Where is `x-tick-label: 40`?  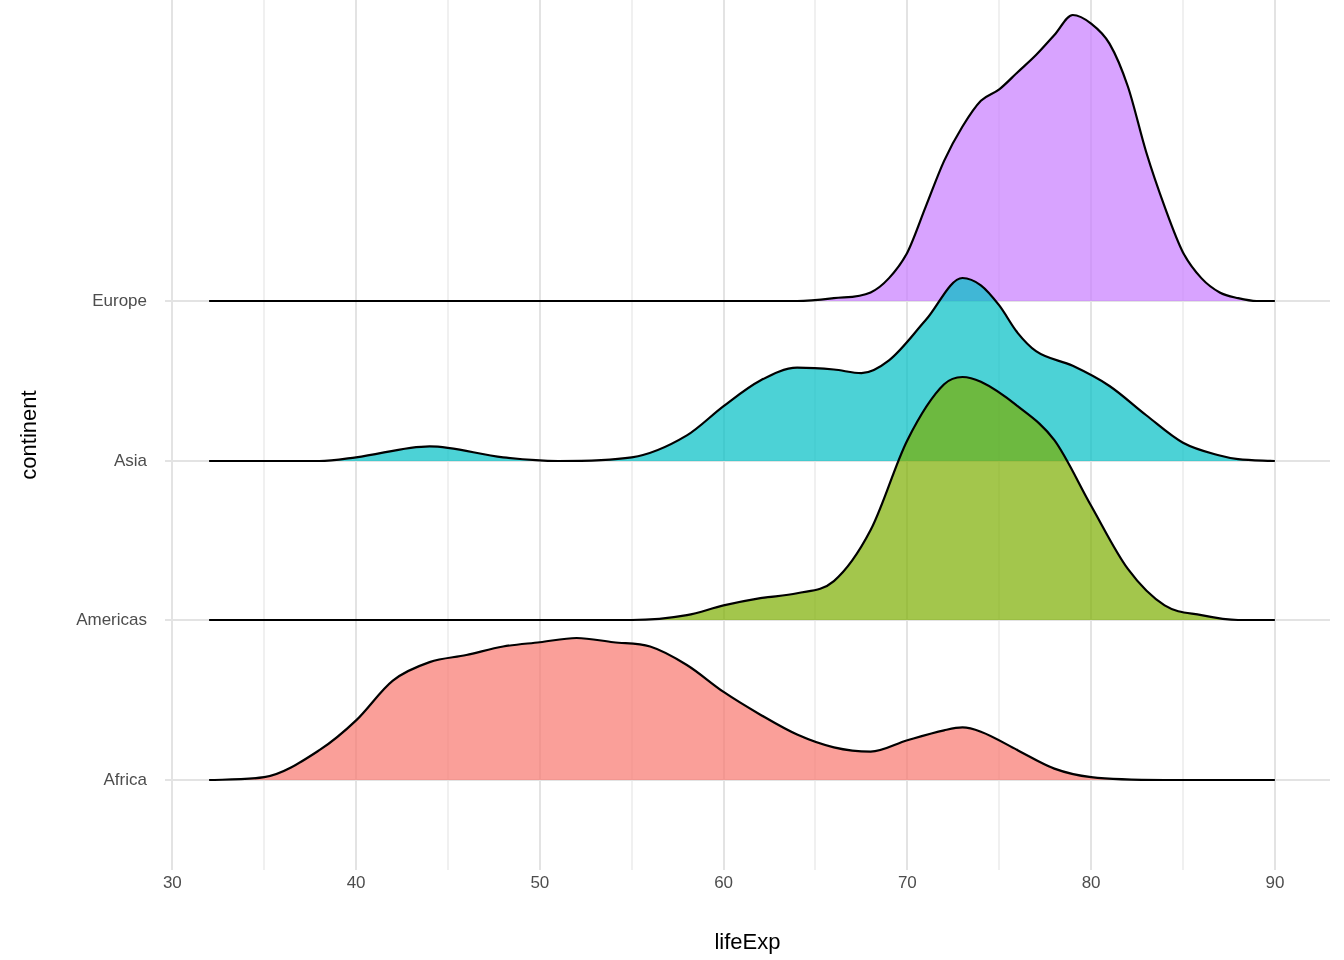
x-tick-label: 40 is located at coordinates (356, 882).